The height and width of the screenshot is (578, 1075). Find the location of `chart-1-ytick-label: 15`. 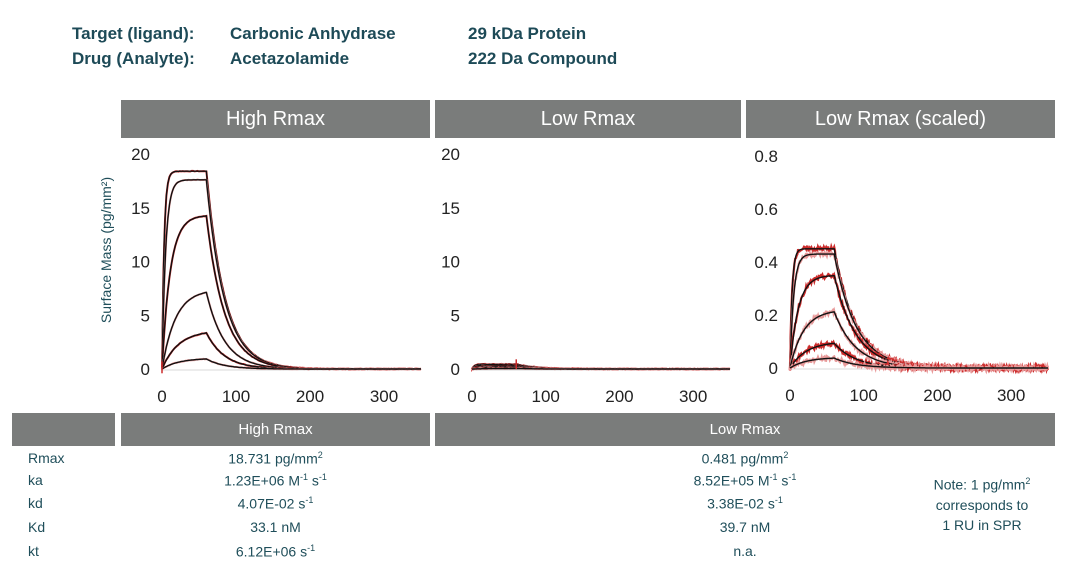

chart-1-ytick-label: 15 is located at coordinates (450, 208).